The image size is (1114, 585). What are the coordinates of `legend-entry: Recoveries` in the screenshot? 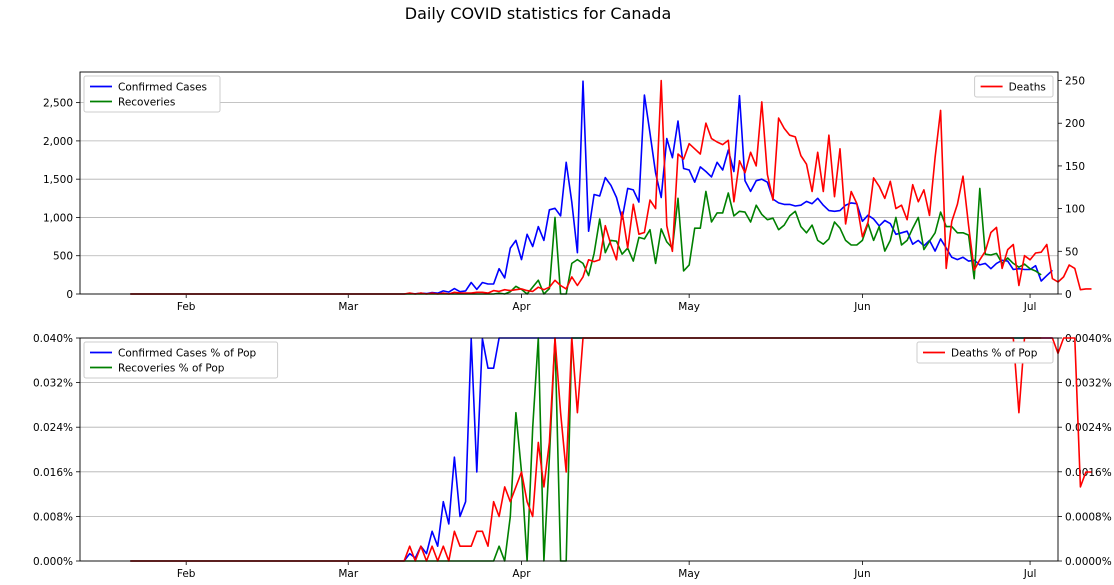 It's located at (146, 103).